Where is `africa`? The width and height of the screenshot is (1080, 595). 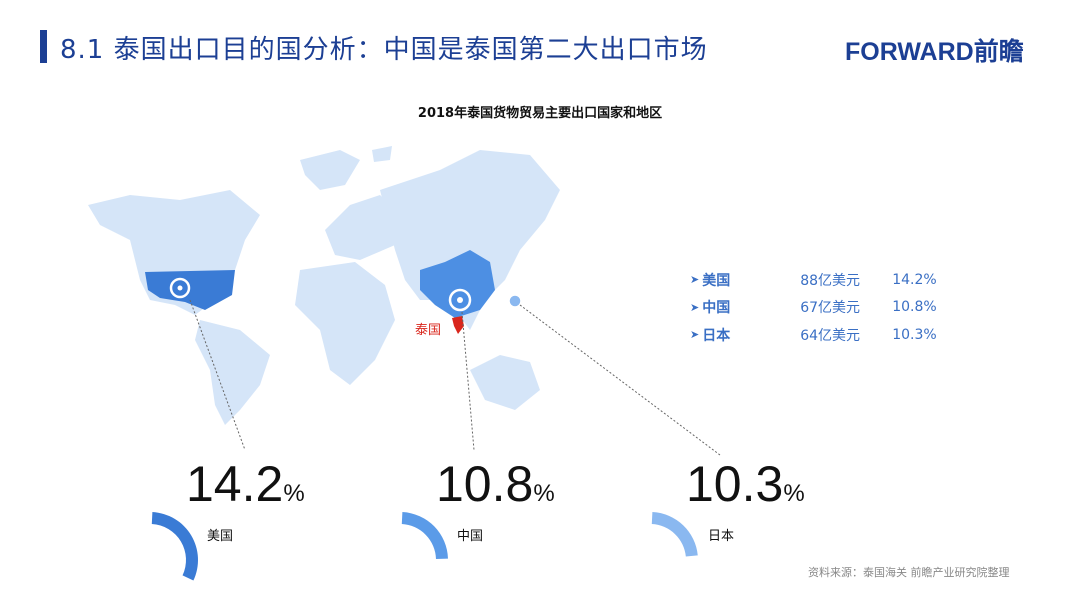 africa is located at coordinates (345, 323).